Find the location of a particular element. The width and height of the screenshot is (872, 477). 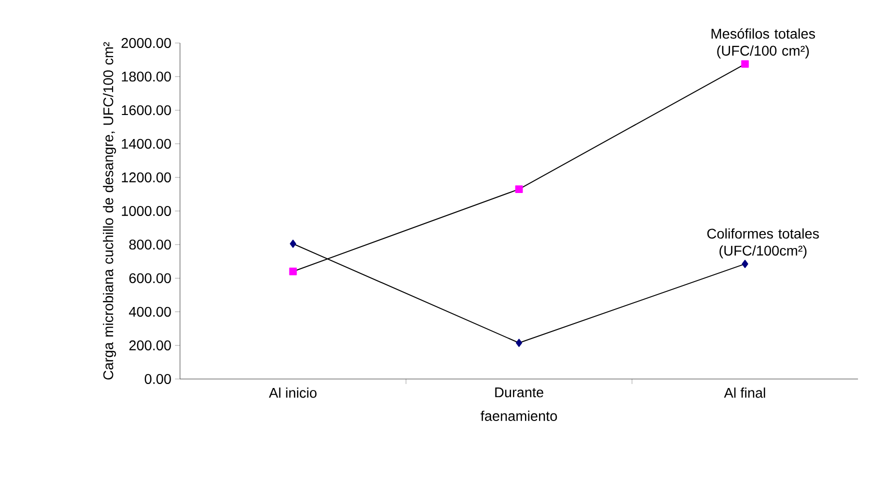

y-tick-label: 1800.00 is located at coordinates (146, 77).